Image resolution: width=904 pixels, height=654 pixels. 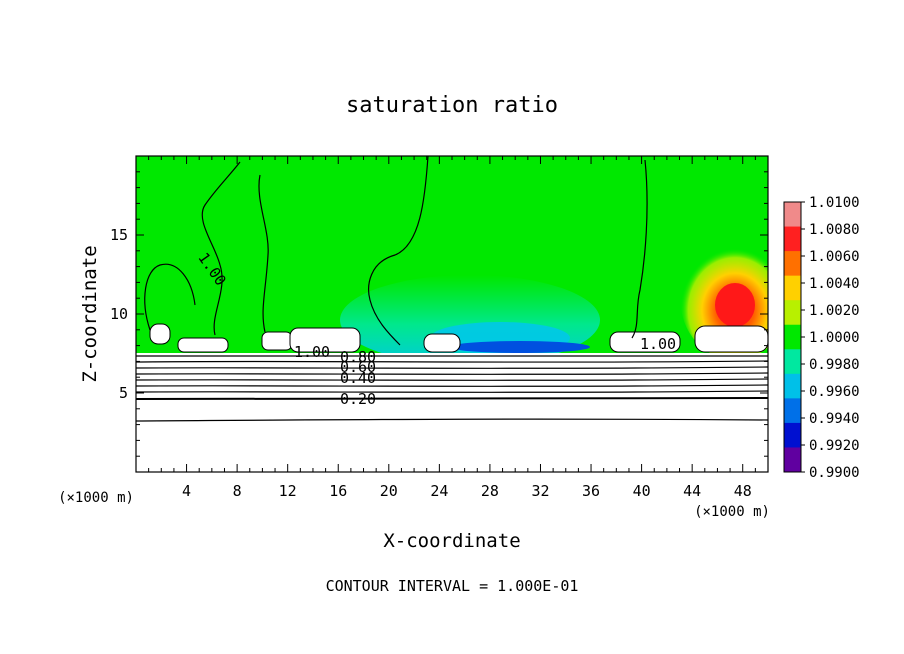 What do you see at coordinates (186, 491) in the screenshot?
I see `x-tick-label: 4` at bounding box center [186, 491].